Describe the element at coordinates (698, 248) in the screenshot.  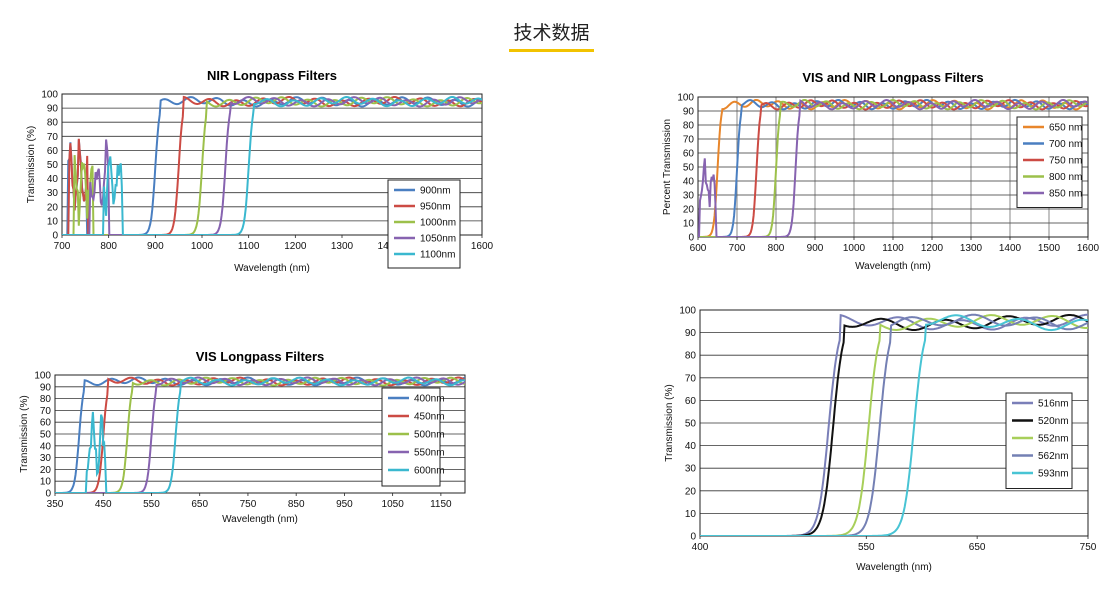
I see `x-tick-label: 600` at that location.